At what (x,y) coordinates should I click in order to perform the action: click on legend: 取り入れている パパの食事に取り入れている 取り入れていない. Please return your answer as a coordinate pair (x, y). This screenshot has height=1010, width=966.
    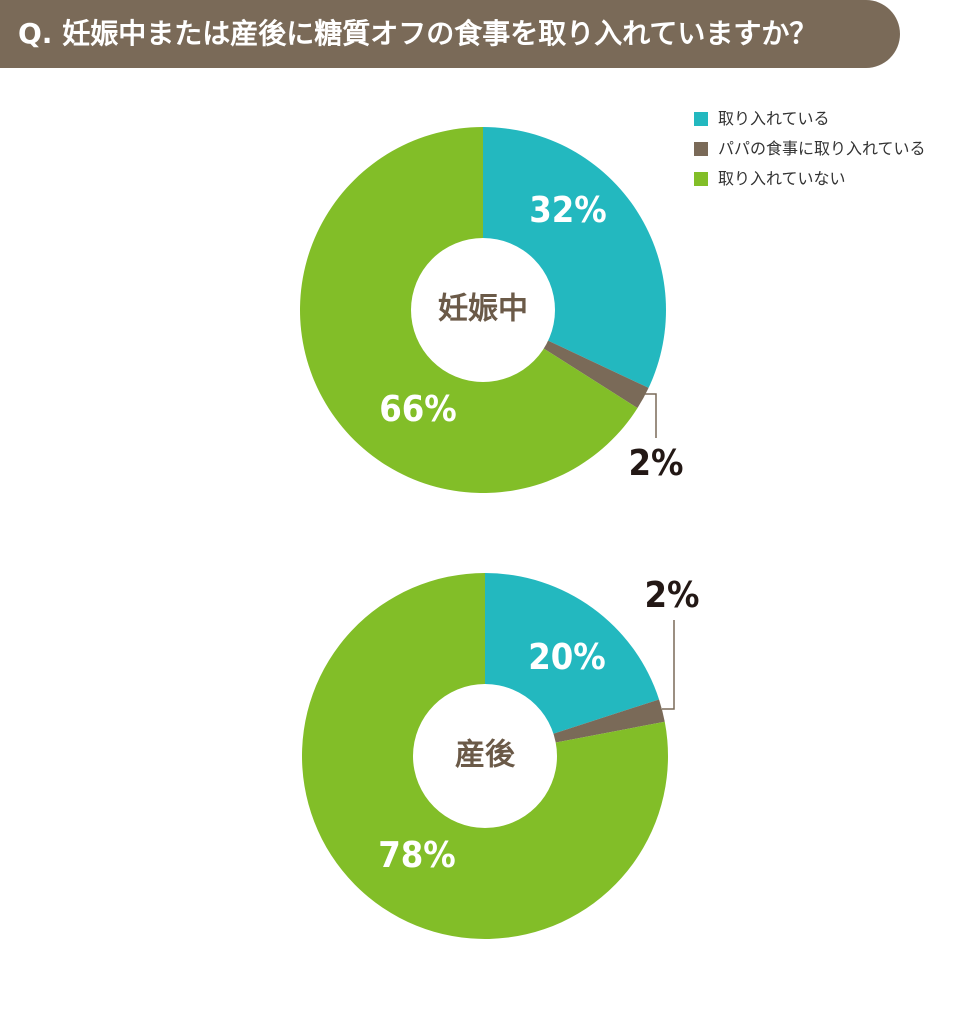
    Looking at the image, I should click on (810, 149).